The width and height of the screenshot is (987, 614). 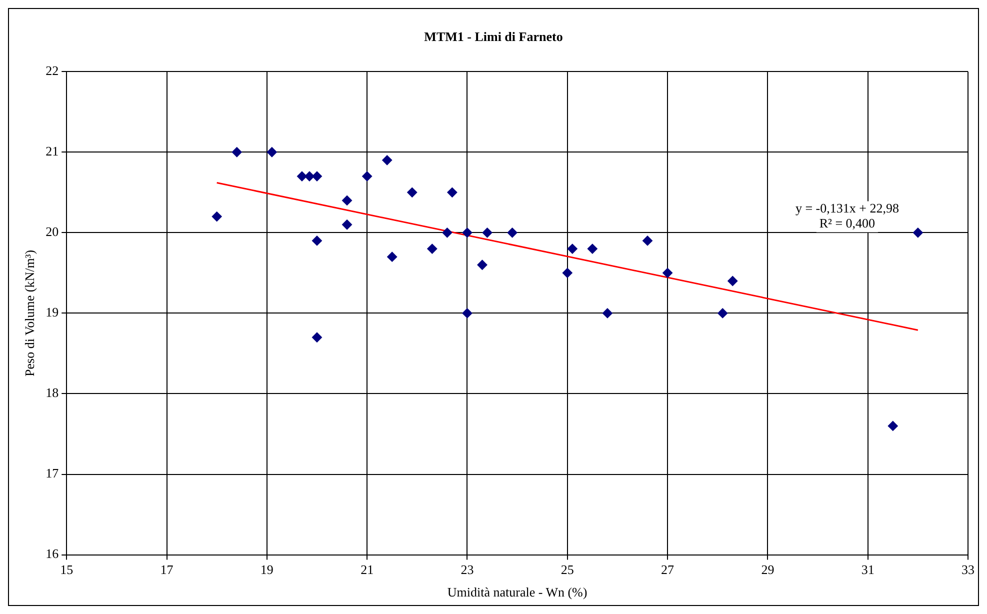 What do you see at coordinates (668, 570) in the screenshot?
I see `x-tick-label: 27` at bounding box center [668, 570].